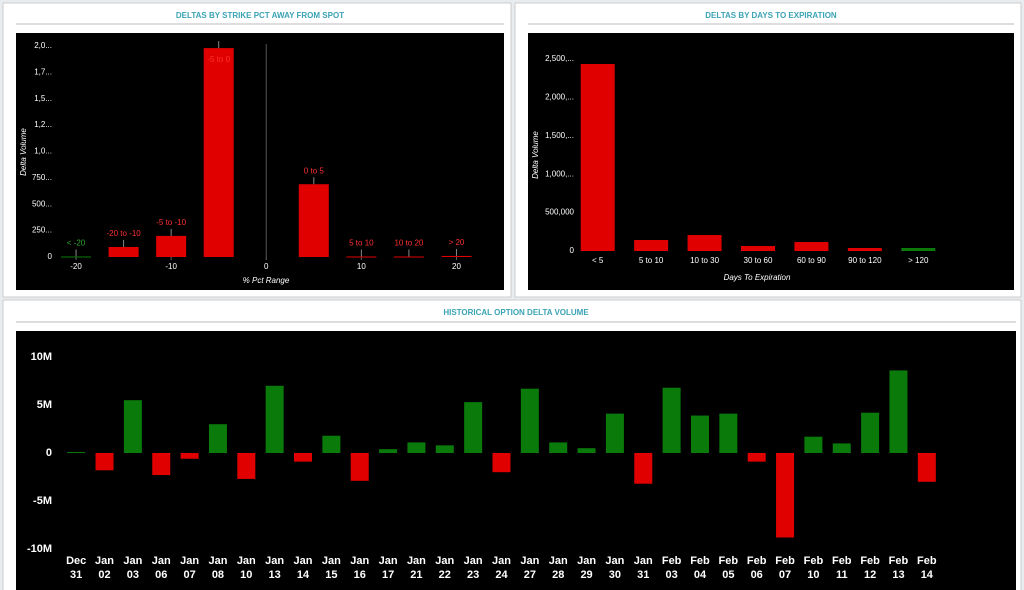 The height and width of the screenshot is (590, 1024). I want to click on x-tick-label-line: 29, so click(586, 575).